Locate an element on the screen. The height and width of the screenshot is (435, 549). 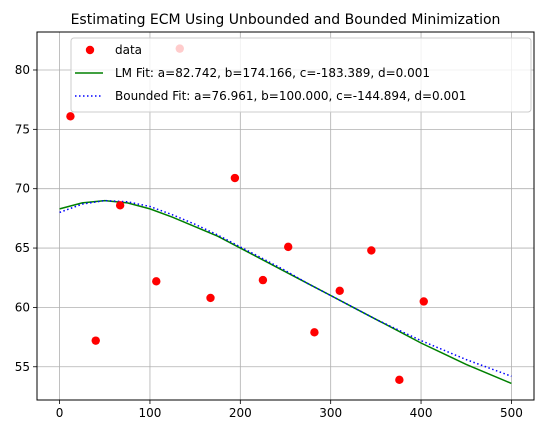
legend-box is located at coordinates (301, 75).